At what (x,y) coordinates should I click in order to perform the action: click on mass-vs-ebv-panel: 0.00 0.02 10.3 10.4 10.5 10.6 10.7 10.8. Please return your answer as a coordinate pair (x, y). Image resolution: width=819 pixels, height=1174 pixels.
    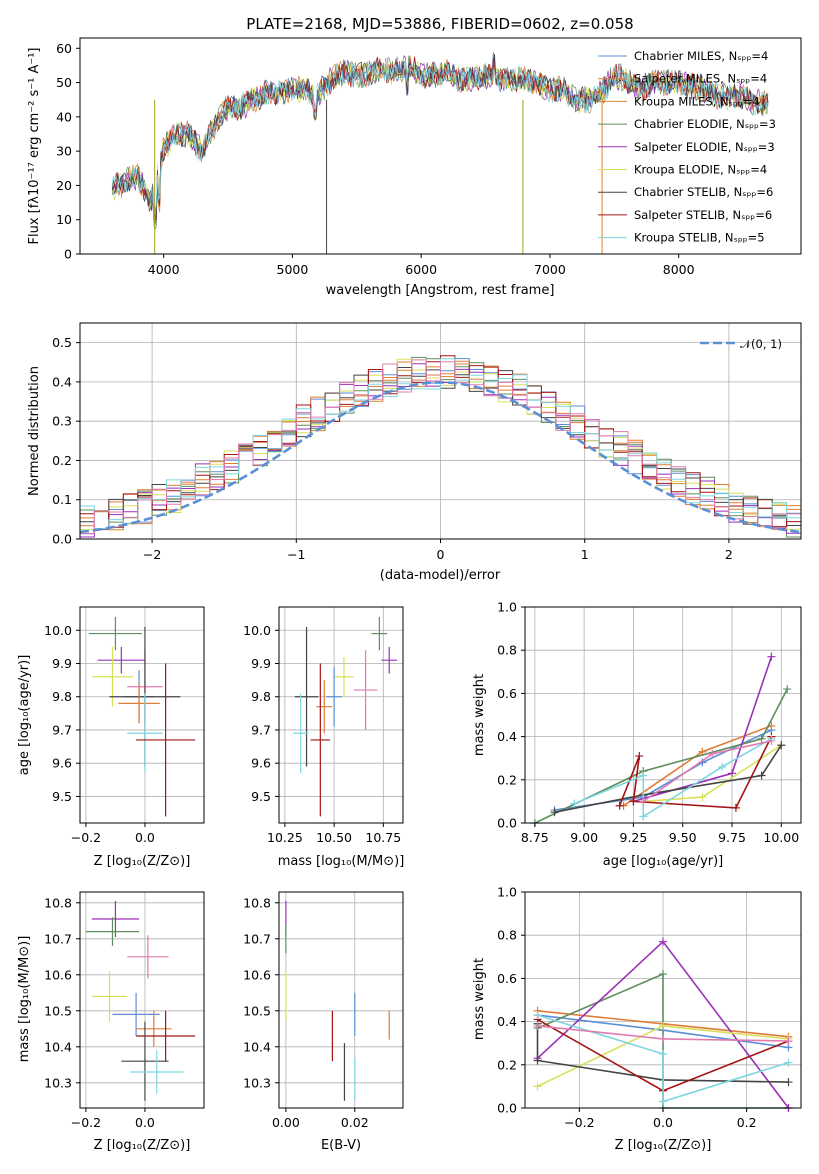
    Looking at the image, I should click on (323, 1010).